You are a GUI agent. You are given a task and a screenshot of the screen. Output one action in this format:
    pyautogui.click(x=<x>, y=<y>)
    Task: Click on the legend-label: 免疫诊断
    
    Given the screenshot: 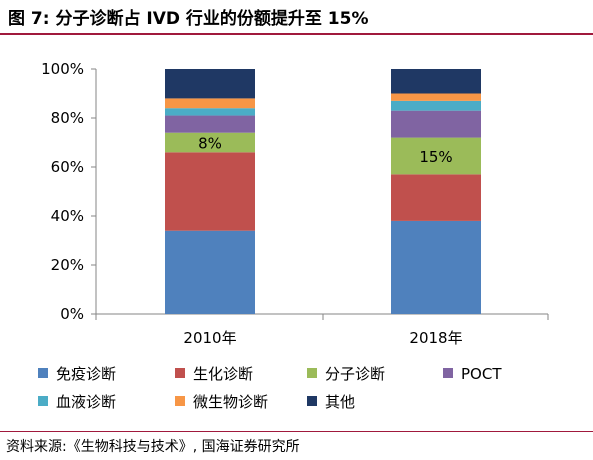 What is the action you would take?
    pyautogui.click(x=86, y=374)
    